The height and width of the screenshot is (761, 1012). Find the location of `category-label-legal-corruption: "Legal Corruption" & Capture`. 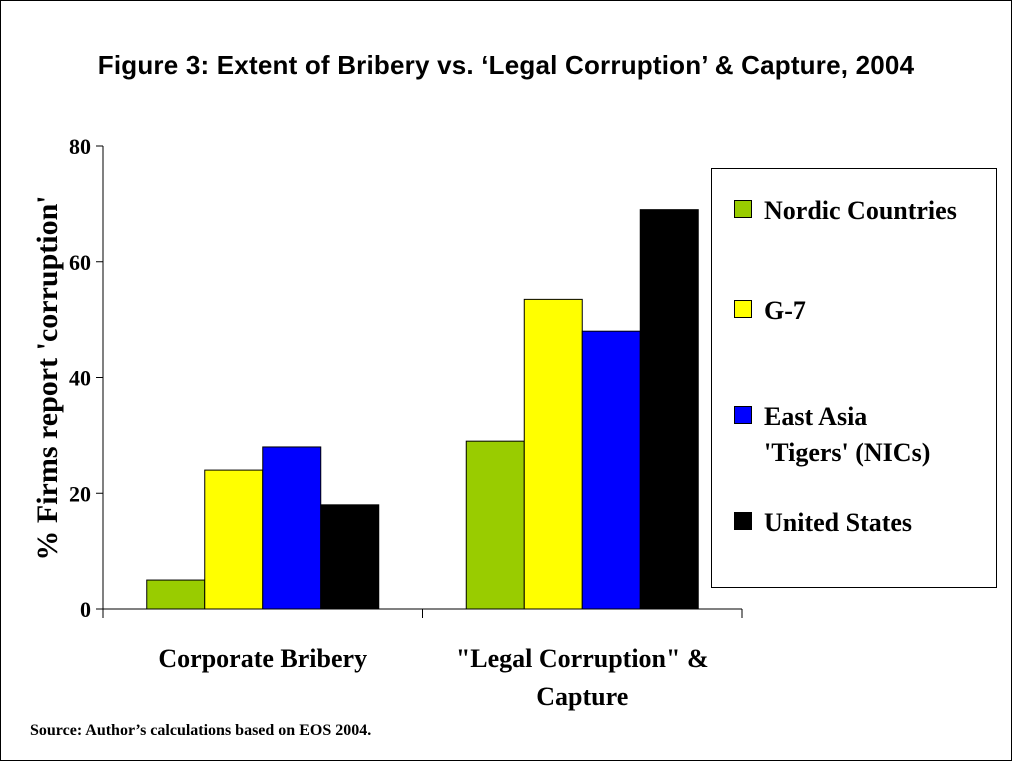

category-label-legal-corruption: "Legal Corruption" & Capture is located at coordinates (582, 677).